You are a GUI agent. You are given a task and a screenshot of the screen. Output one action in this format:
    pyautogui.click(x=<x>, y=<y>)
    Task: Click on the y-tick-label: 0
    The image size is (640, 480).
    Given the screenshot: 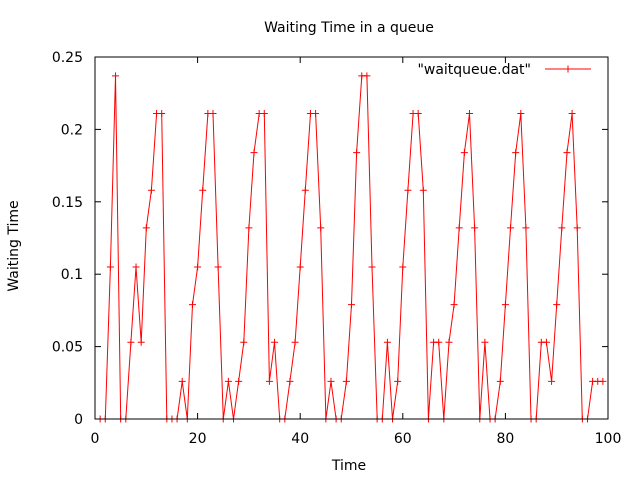 What is the action you would take?
    pyautogui.click(x=78, y=420)
    